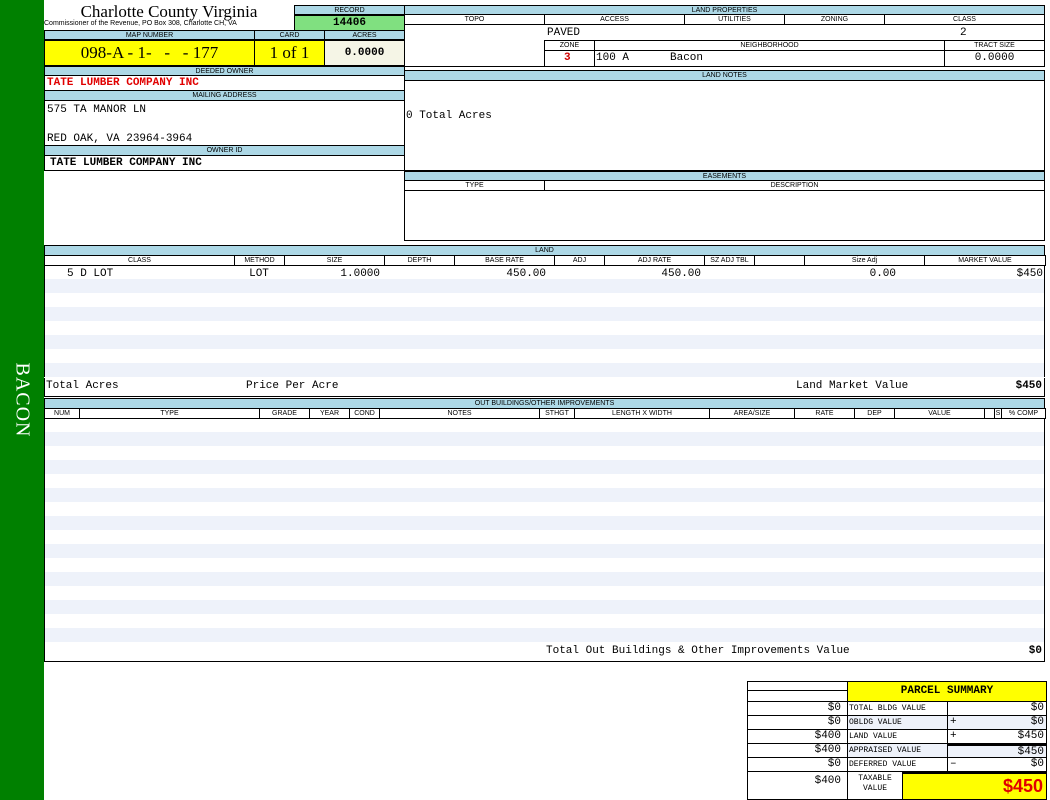 This screenshot has width=1050, height=800. What do you see at coordinates (564, 33) in the screenshot?
I see `access-value: PAVED` at bounding box center [564, 33].